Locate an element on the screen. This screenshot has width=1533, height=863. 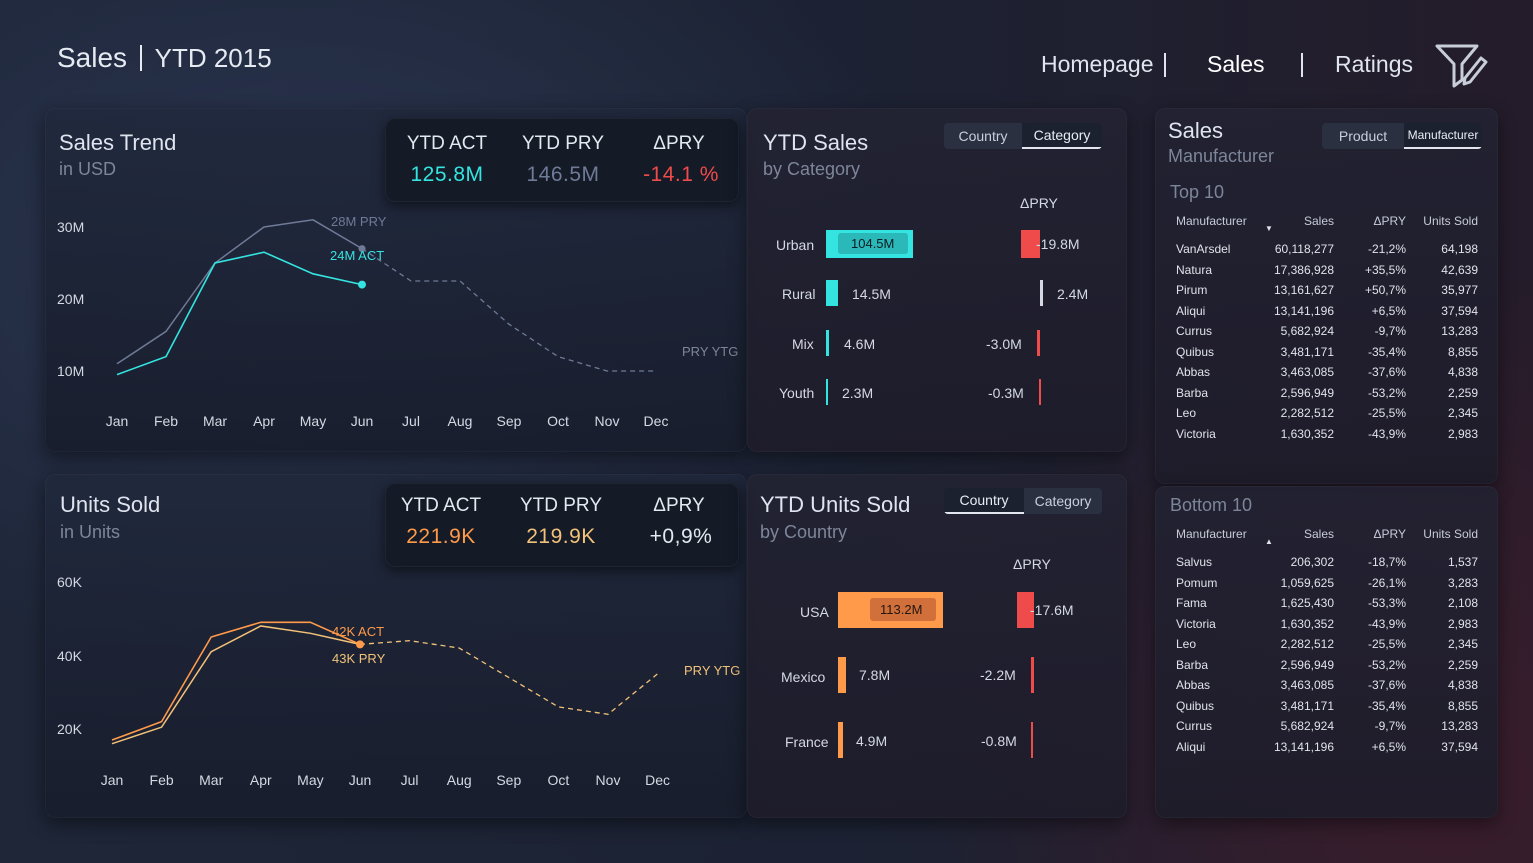
delta-bar is located at coordinates (1038, 343).